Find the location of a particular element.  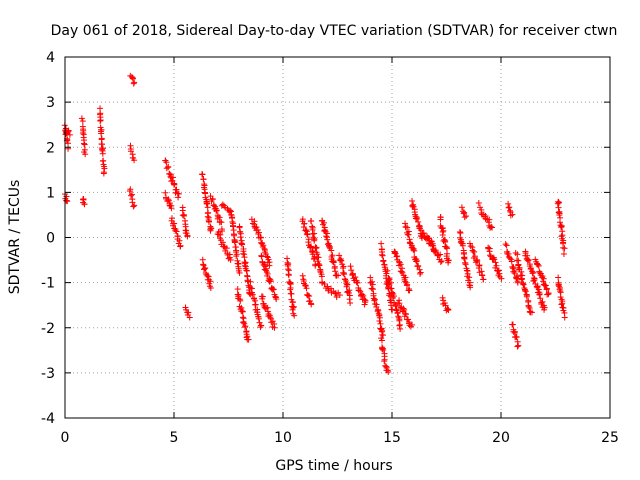

y-tick-label: 4 is located at coordinates (50, 58).